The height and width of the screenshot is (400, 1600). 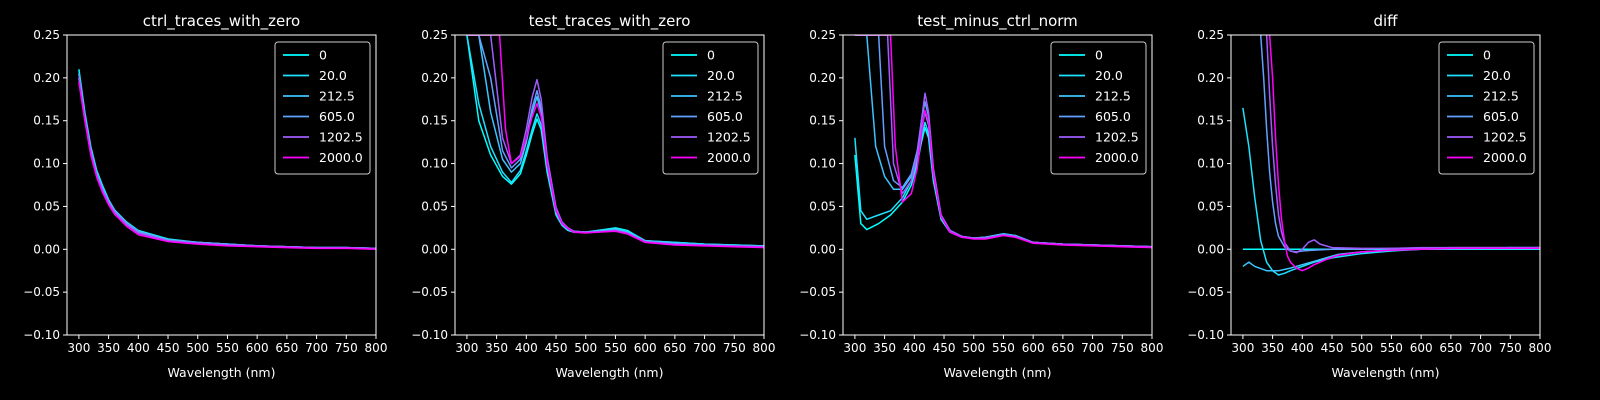 I want to click on chart-title: diff, so click(x=1385, y=21).